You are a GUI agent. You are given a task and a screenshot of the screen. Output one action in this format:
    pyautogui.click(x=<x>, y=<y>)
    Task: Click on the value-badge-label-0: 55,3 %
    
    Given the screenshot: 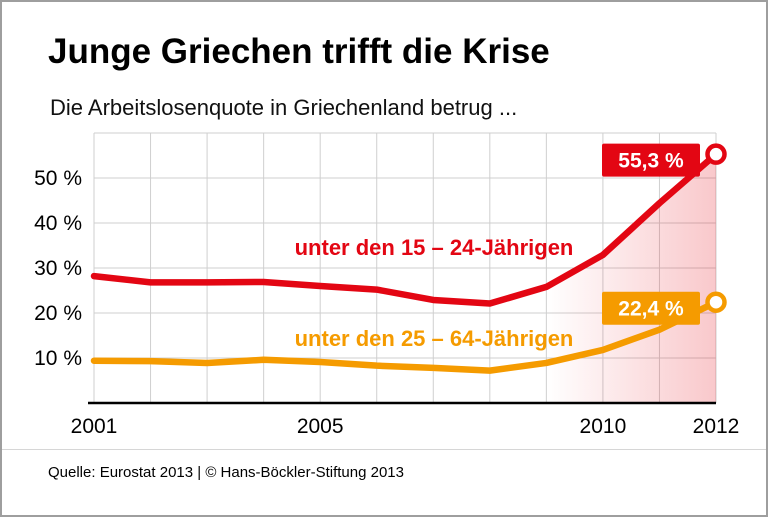 What is the action you would take?
    pyautogui.click(x=651, y=161)
    